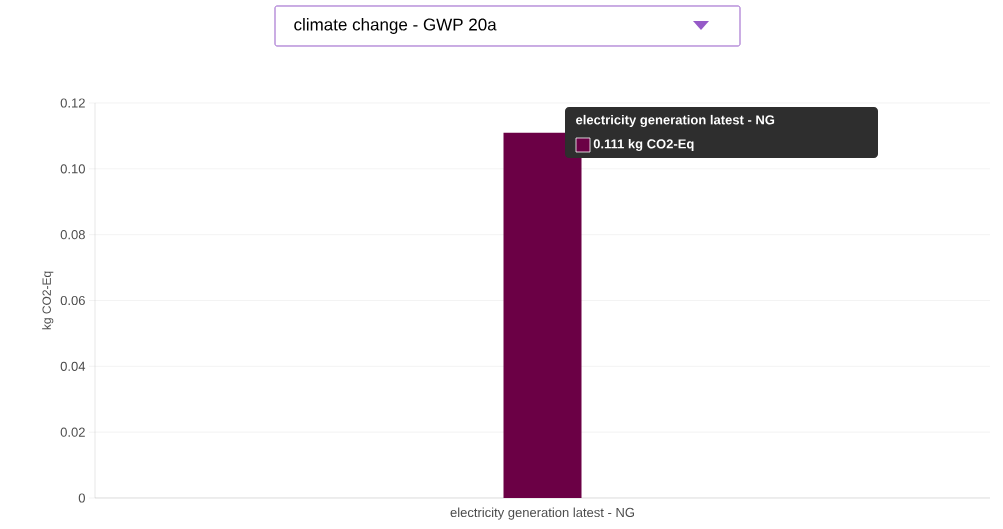 The width and height of the screenshot is (1003, 529). I want to click on y-tick-label: 0, so click(81, 498).